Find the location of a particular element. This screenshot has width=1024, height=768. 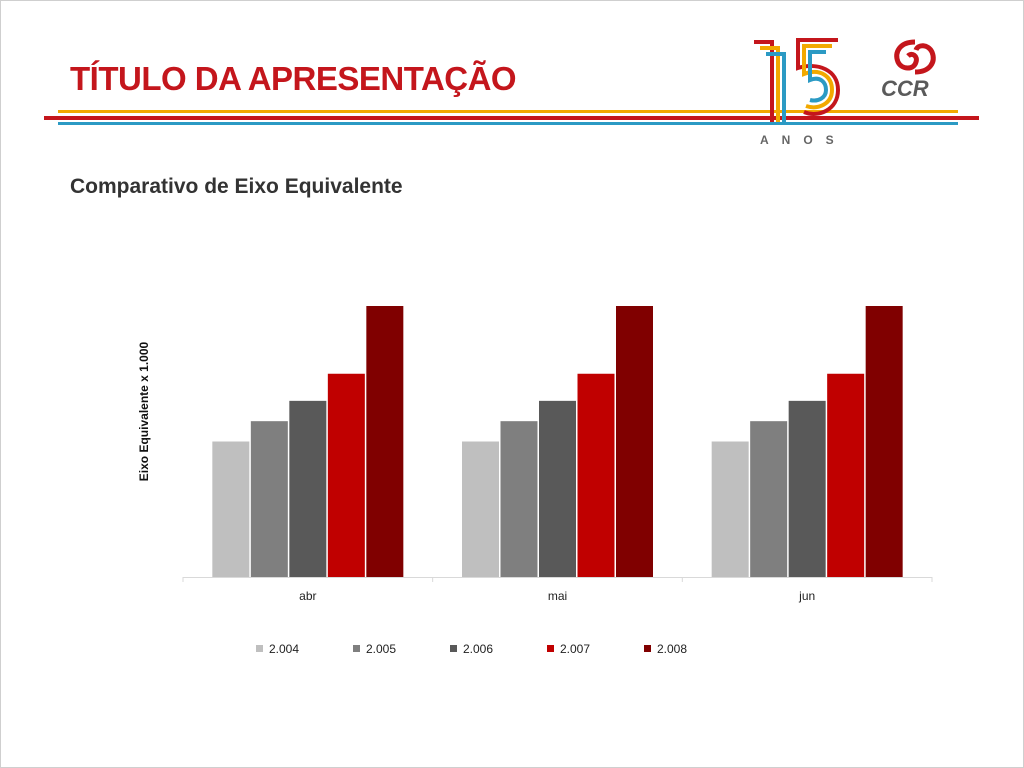

stripe-orange is located at coordinates (508, 111).